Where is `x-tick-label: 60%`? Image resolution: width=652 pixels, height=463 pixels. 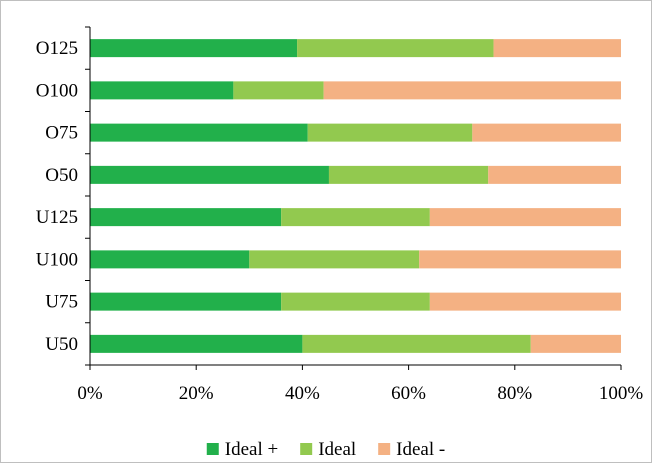
x-tick-label: 60% is located at coordinates (408, 393).